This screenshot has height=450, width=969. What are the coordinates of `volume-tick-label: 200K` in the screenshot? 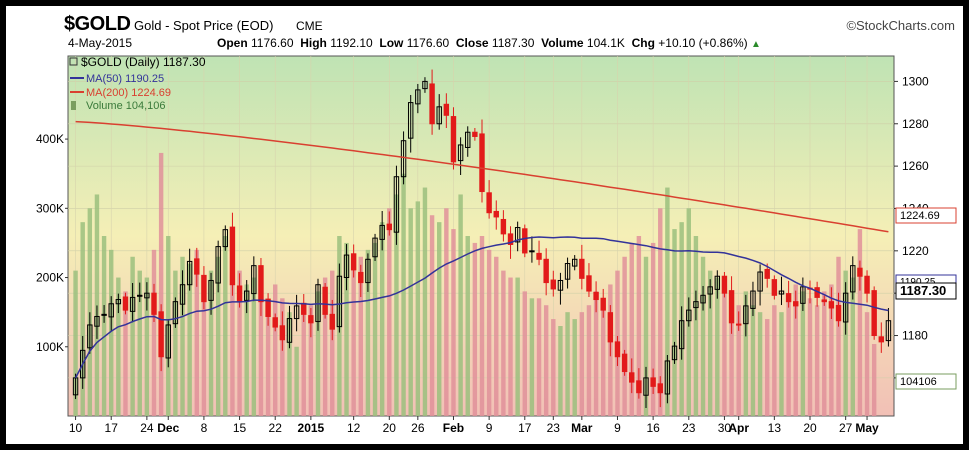 It's located at (50, 278).